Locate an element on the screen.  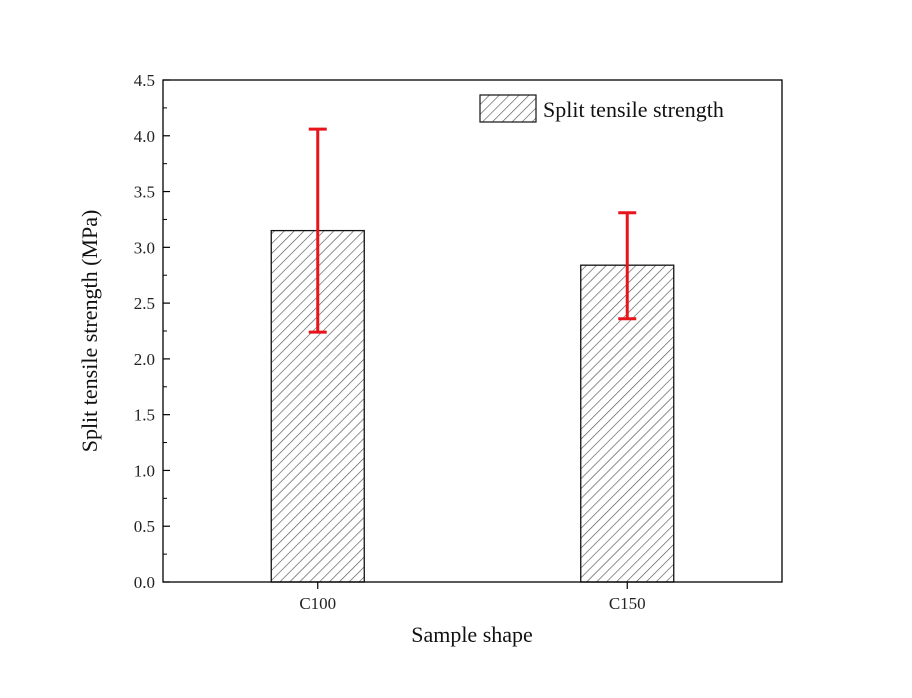
error-bars-layer is located at coordinates (472, 230).